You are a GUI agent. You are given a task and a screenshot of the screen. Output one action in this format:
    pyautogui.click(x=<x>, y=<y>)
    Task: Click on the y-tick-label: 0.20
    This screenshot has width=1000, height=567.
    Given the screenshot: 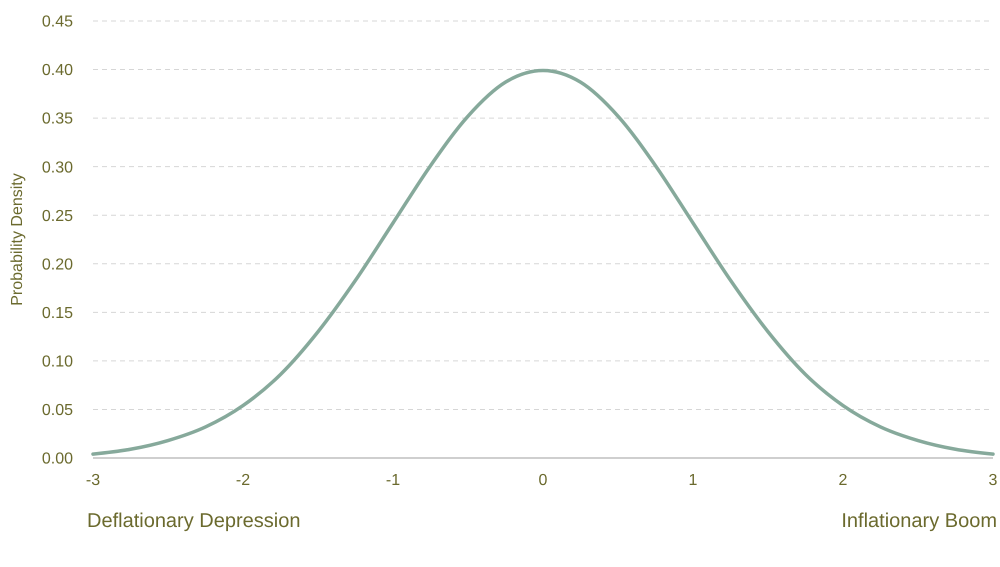 What is the action you would take?
    pyautogui.click(x=58, y=265)
    